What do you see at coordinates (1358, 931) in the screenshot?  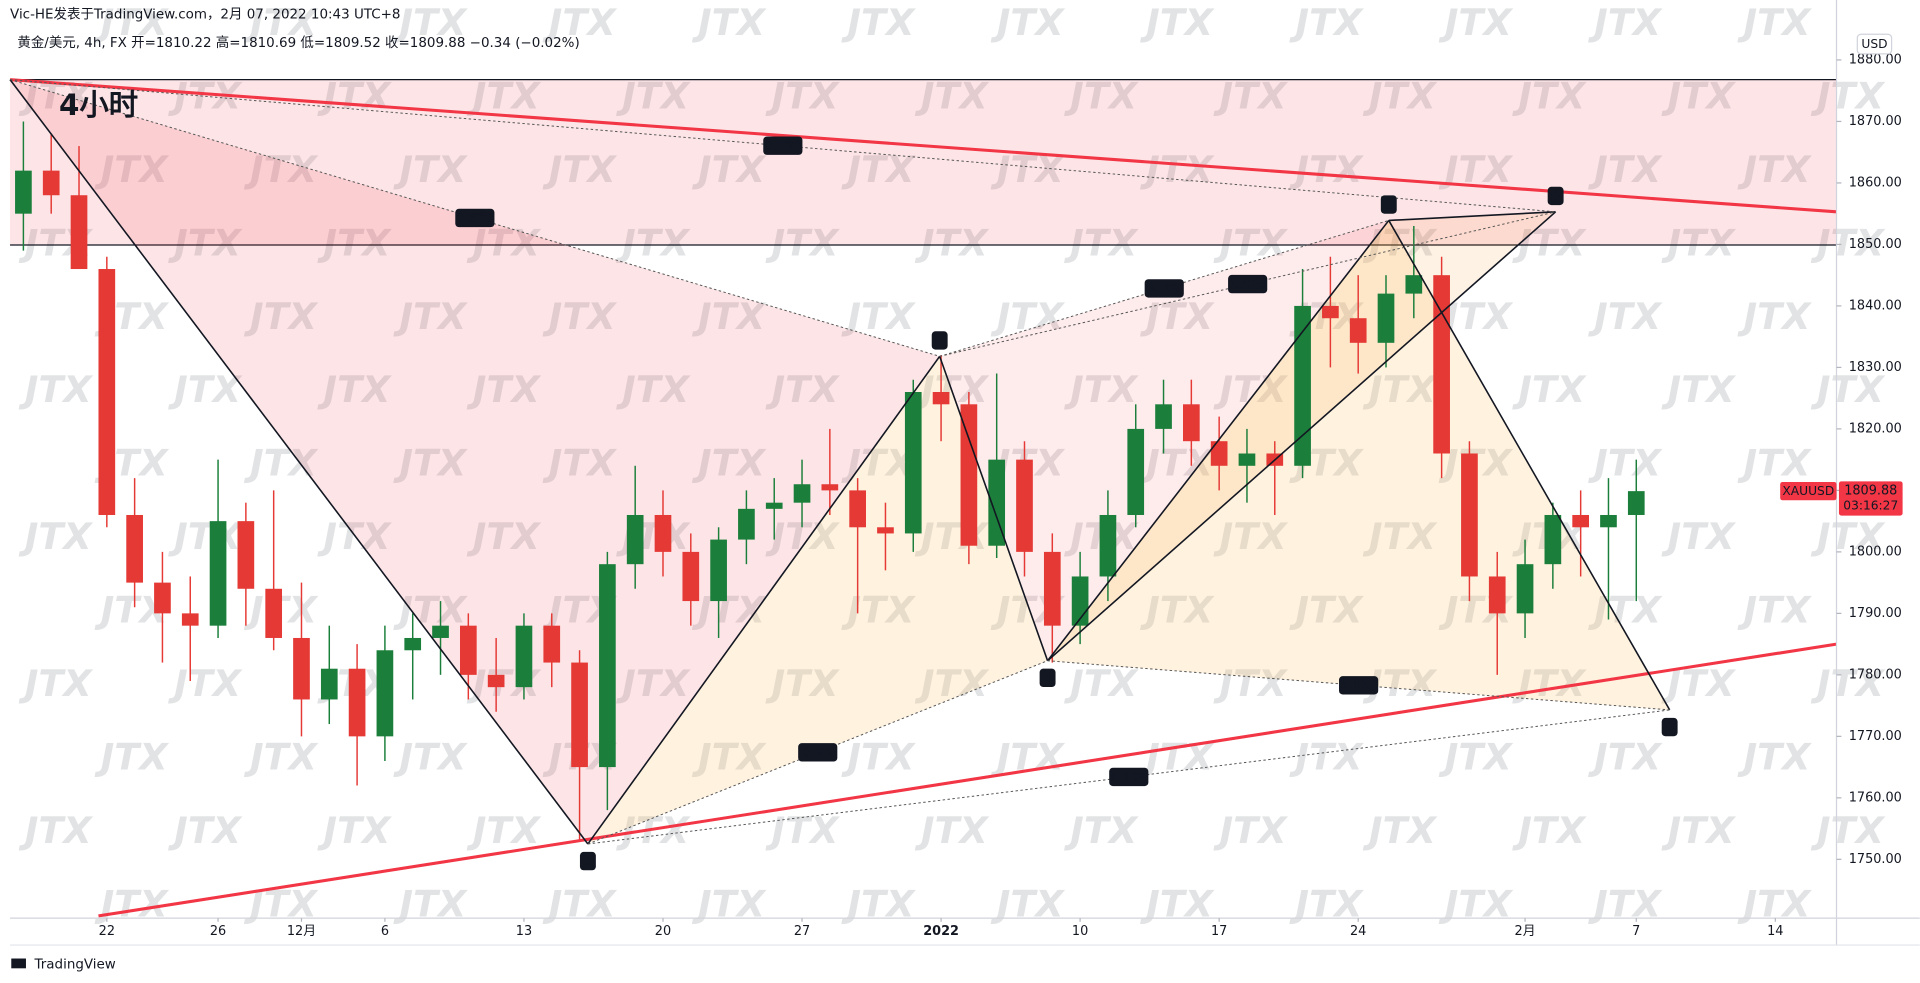 I see `x-tick-label: 24` at bounding box center [1358, 931].